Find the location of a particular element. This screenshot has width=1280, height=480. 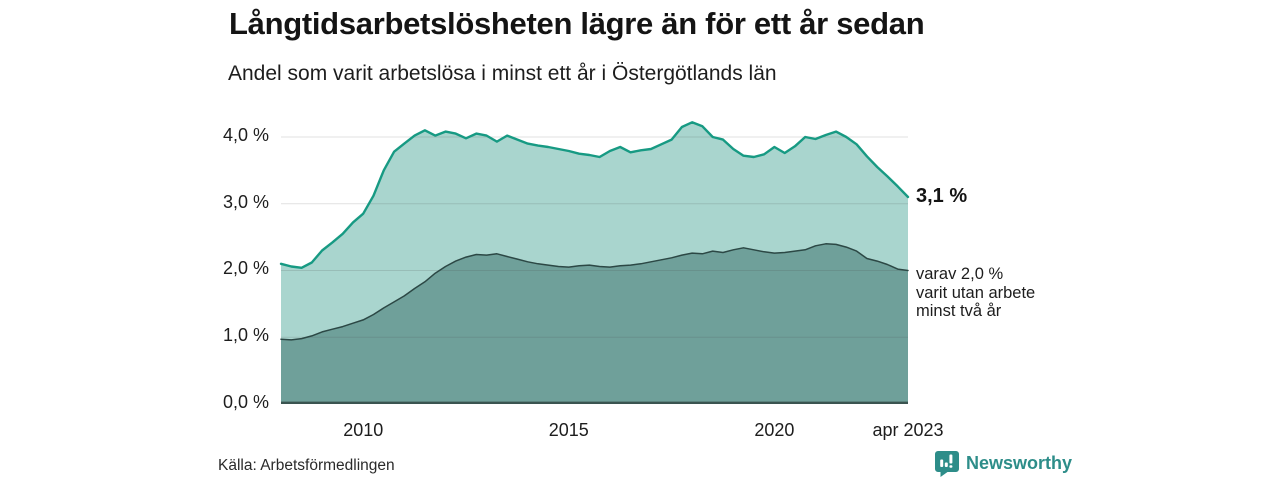

y-axis-tick-label: 2,0 % is located at coordinates (245, 268).